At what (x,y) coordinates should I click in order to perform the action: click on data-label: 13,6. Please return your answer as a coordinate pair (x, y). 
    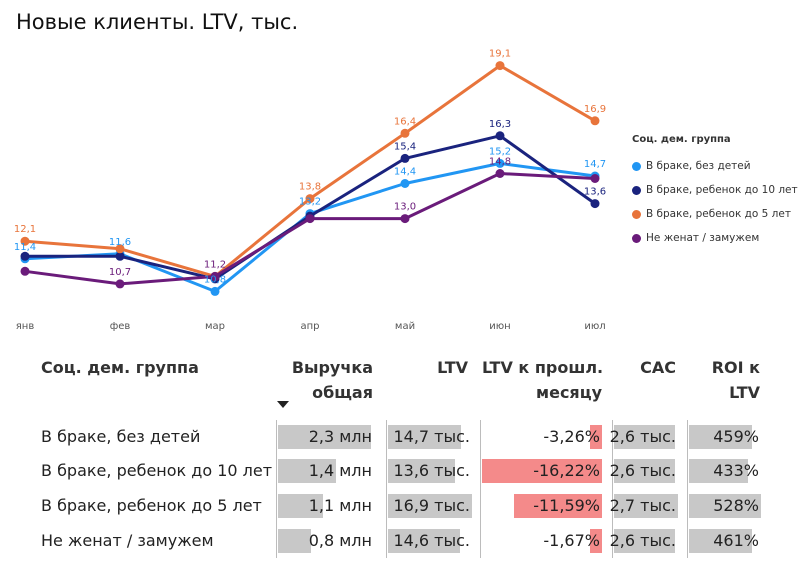
    Looking at the image, I should click on (595, 192).